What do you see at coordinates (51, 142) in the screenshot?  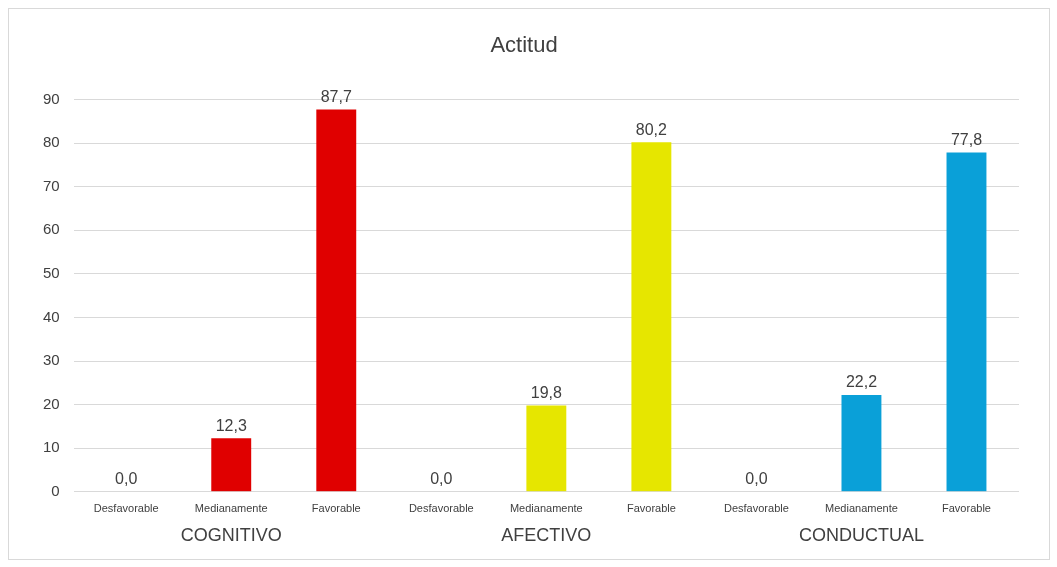 I see `y-tick-label: 80` at bounding box center [51, 142].